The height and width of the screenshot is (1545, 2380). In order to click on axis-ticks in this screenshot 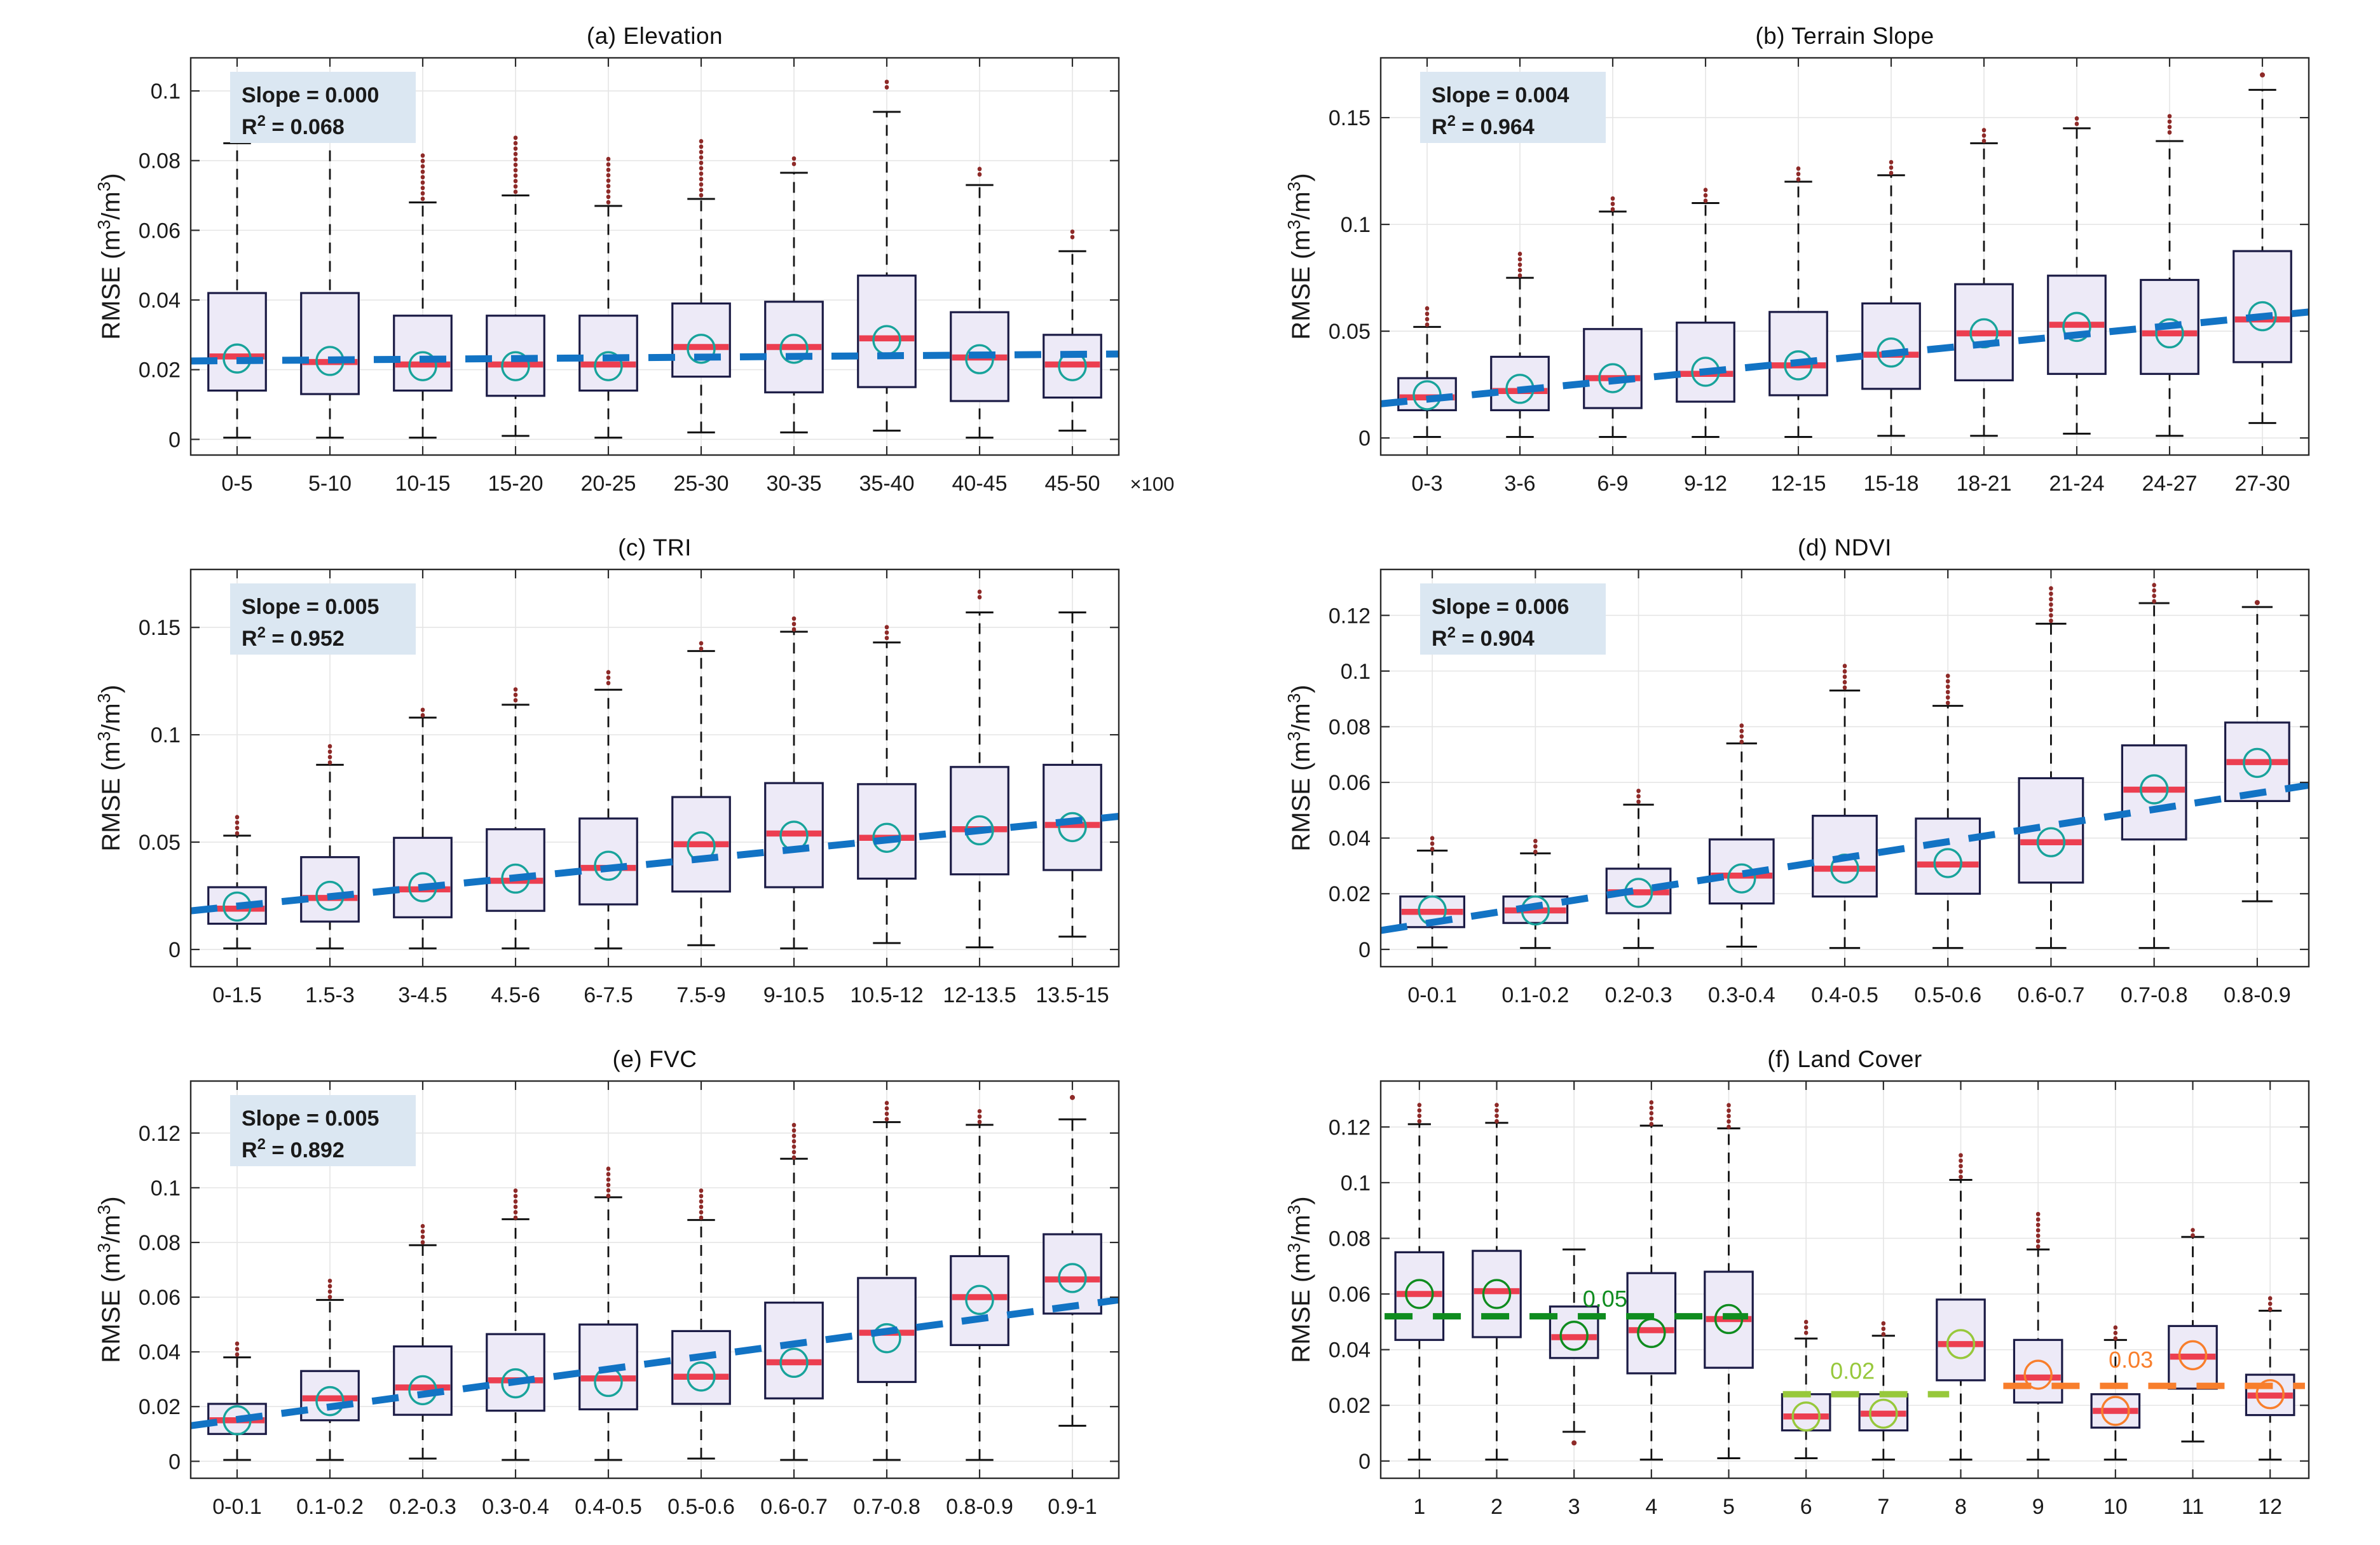, I will do `click(1845, 256)`.